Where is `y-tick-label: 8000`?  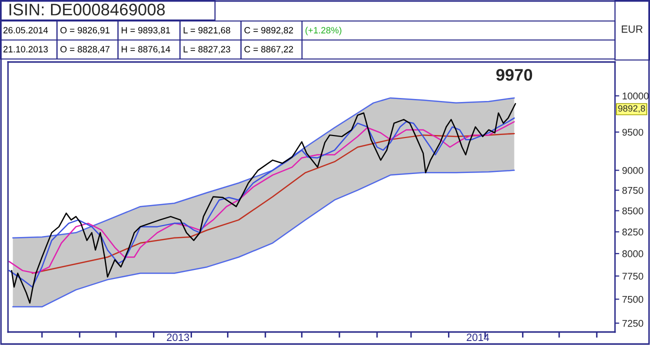
y-tick-label: 8000 is located at coordinates (633, 254).